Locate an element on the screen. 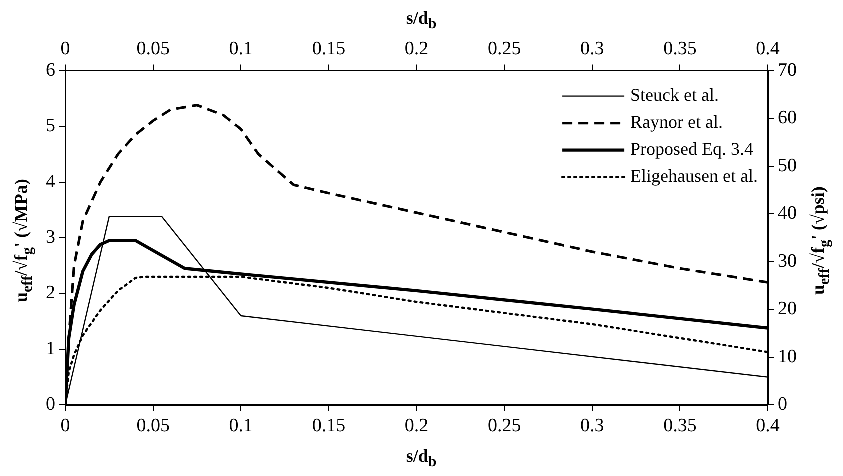 This screenshot has height=476, width=843. x2-axis-title: s/d$_{b}$ is located at coordinates (421, 21).